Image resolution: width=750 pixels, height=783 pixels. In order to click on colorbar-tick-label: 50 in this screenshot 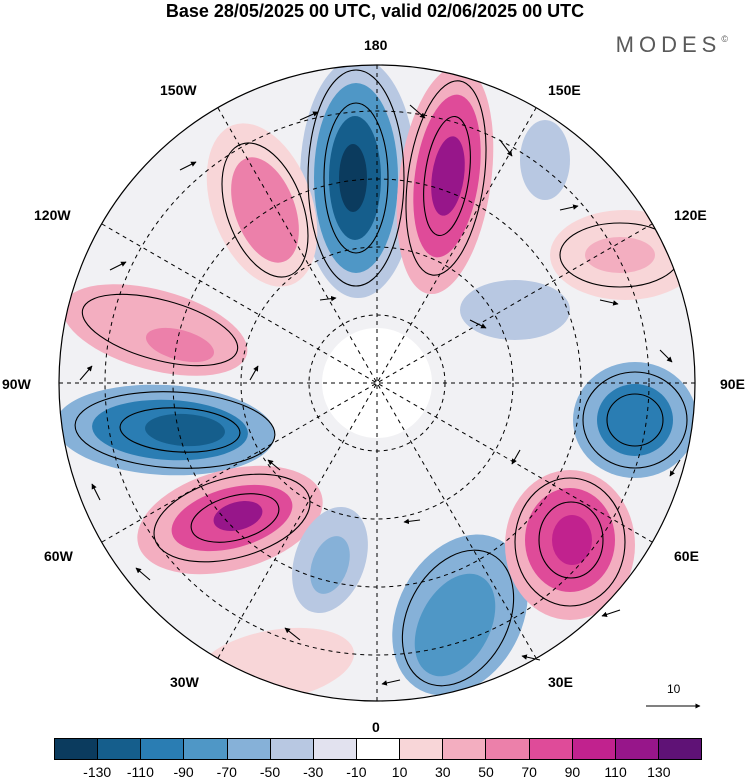, I will do `click(486, 772)`.